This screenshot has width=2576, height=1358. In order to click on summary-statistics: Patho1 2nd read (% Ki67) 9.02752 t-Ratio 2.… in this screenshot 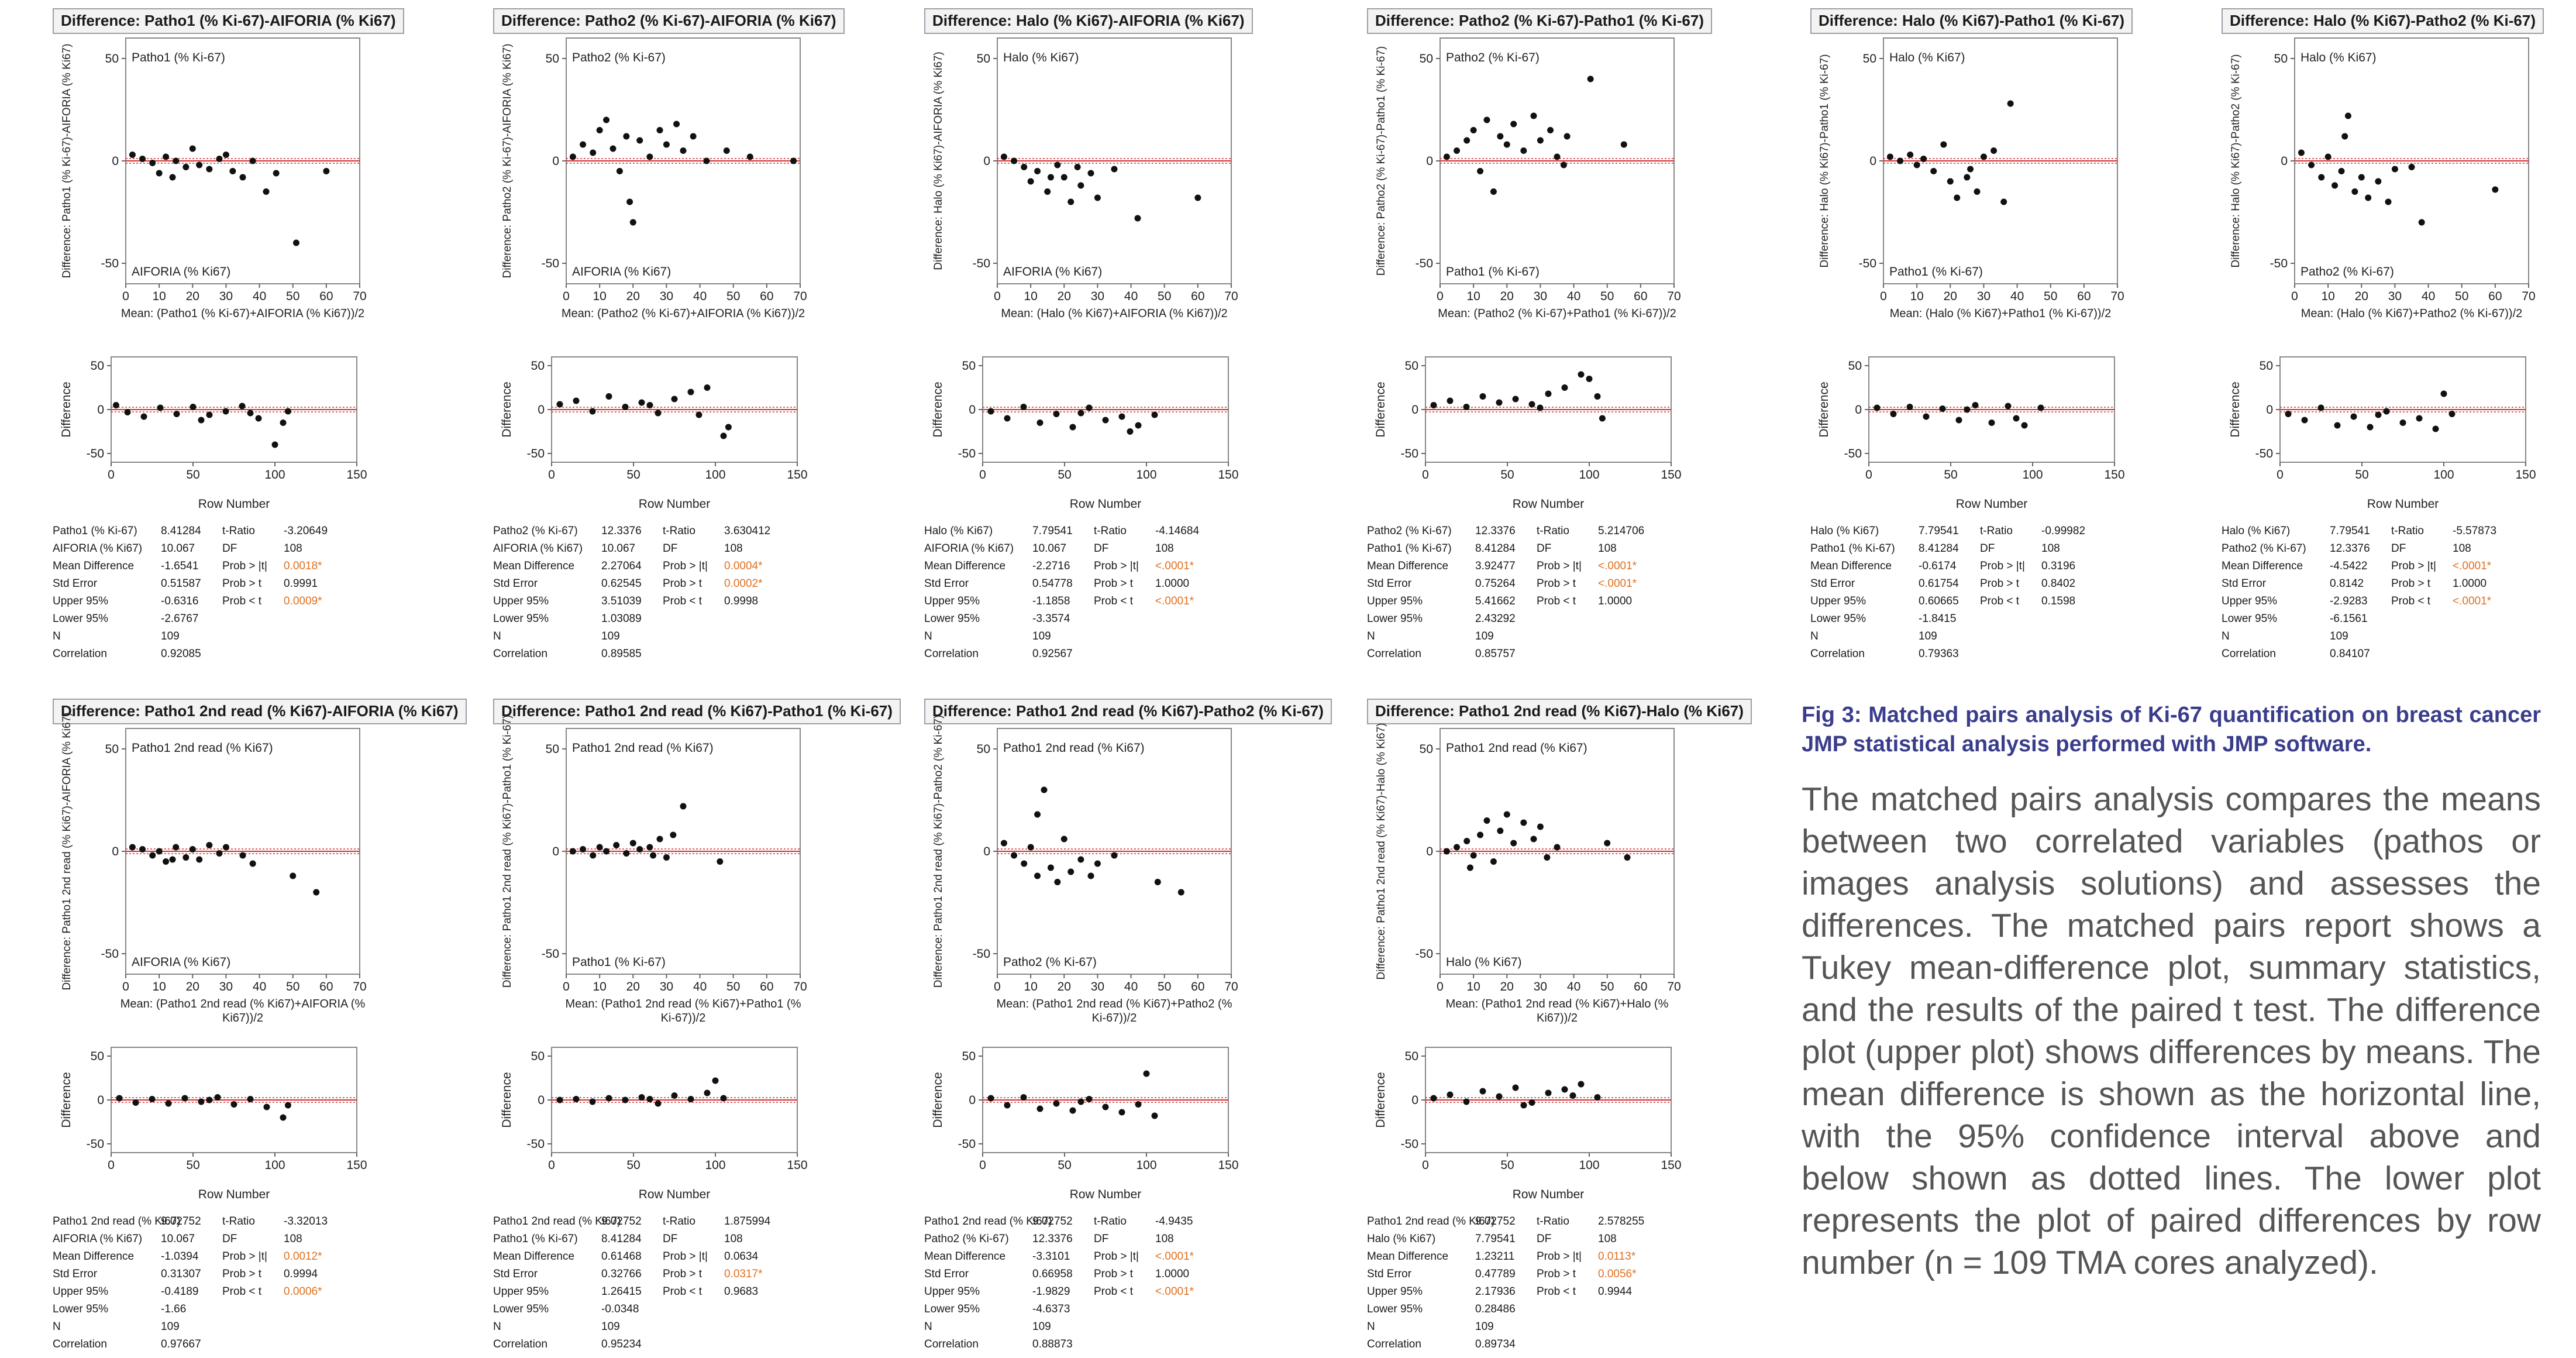, I will do `click(1542, 1283)`.